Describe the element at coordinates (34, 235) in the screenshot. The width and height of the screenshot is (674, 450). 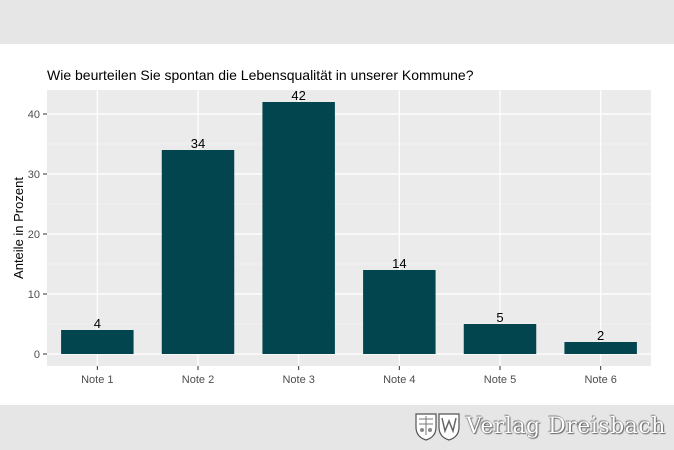
I see `y-tick-label: 20` at that location.